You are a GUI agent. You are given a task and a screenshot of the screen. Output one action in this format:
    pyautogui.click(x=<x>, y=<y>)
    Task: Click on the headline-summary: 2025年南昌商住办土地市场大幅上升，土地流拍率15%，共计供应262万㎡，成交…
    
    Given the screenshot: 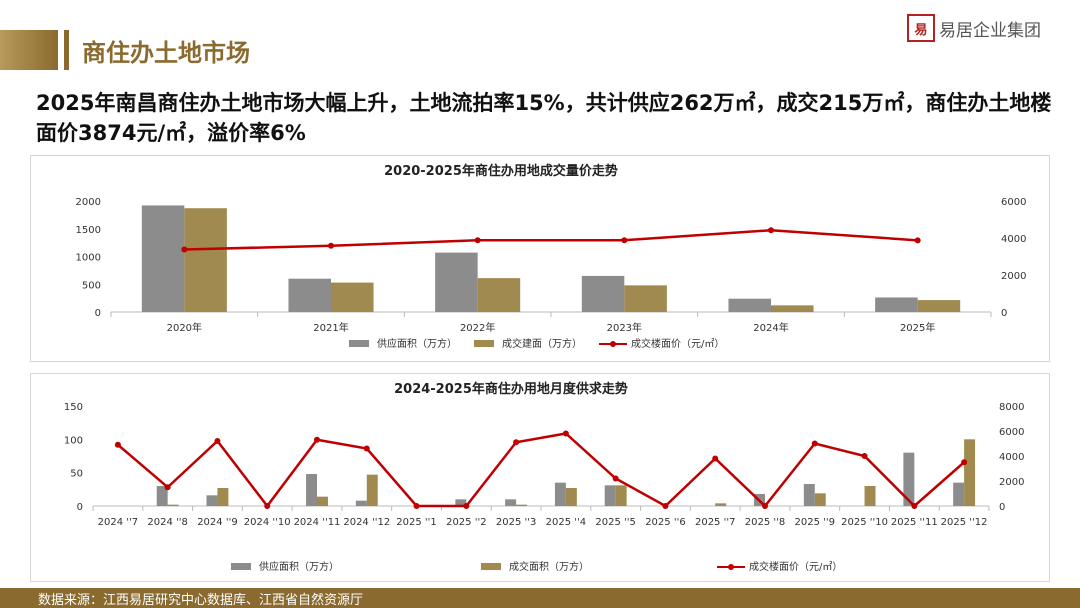 What is the action you would take?
    pyautogui.click(x=544, y=118)
    